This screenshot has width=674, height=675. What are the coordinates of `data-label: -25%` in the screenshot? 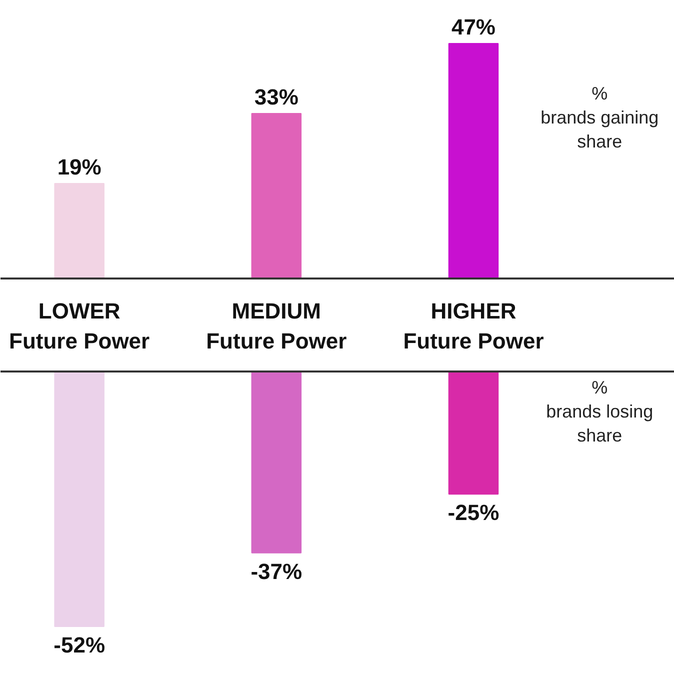 It's located at (474, 513).